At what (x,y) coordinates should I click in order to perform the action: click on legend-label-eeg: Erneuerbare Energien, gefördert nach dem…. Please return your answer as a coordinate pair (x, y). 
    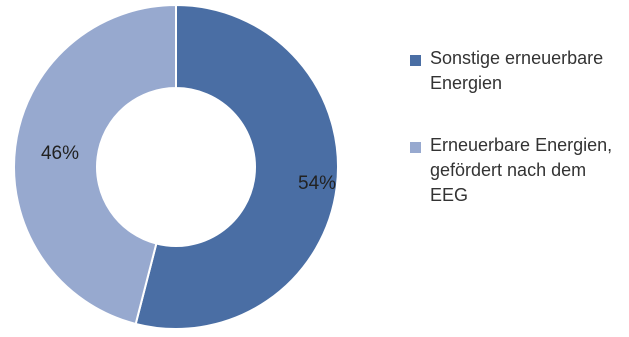
    Looking at the image, I should click on (521, 170).